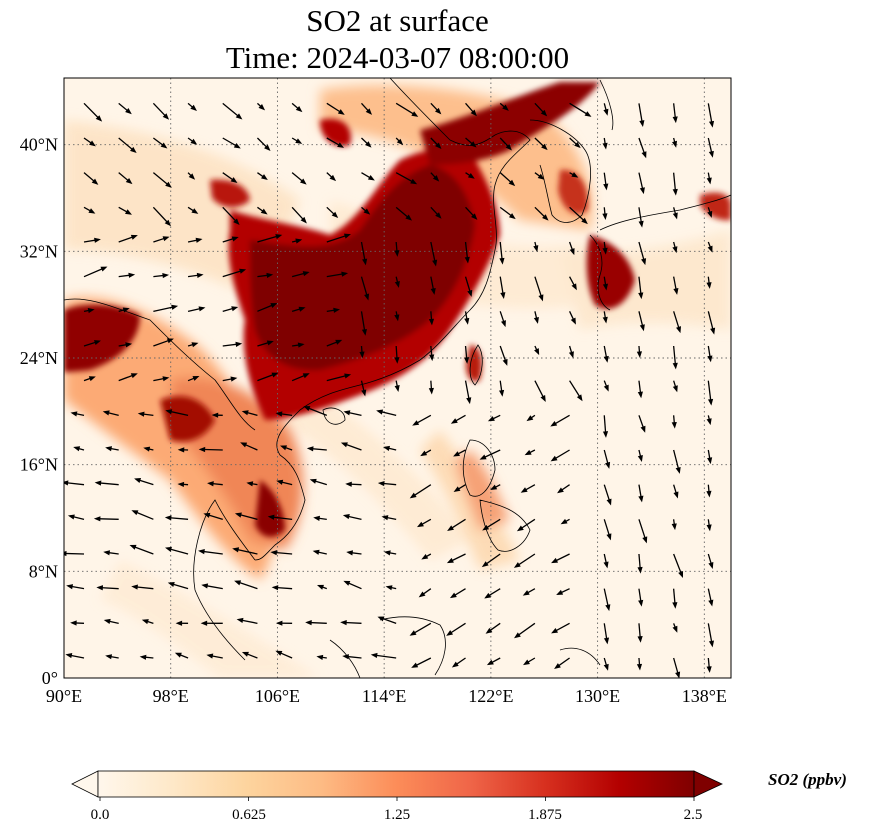 The image size is (875, 836). I want to click on colorbar-tick-label: 0.0, so click(100, 815).